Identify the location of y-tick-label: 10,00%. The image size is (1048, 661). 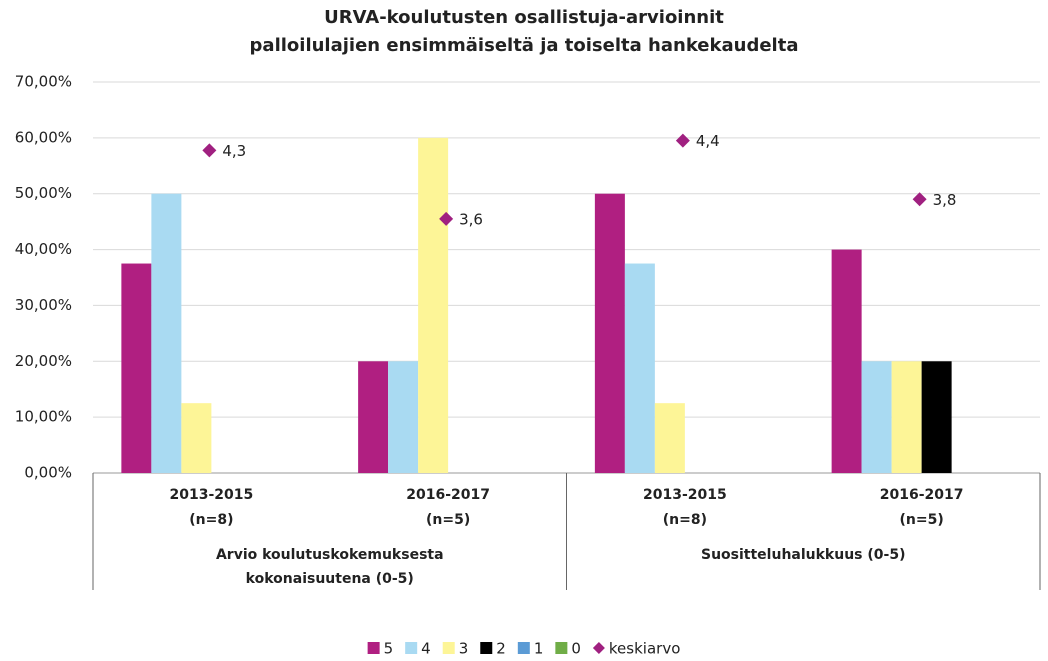
(43, 417).